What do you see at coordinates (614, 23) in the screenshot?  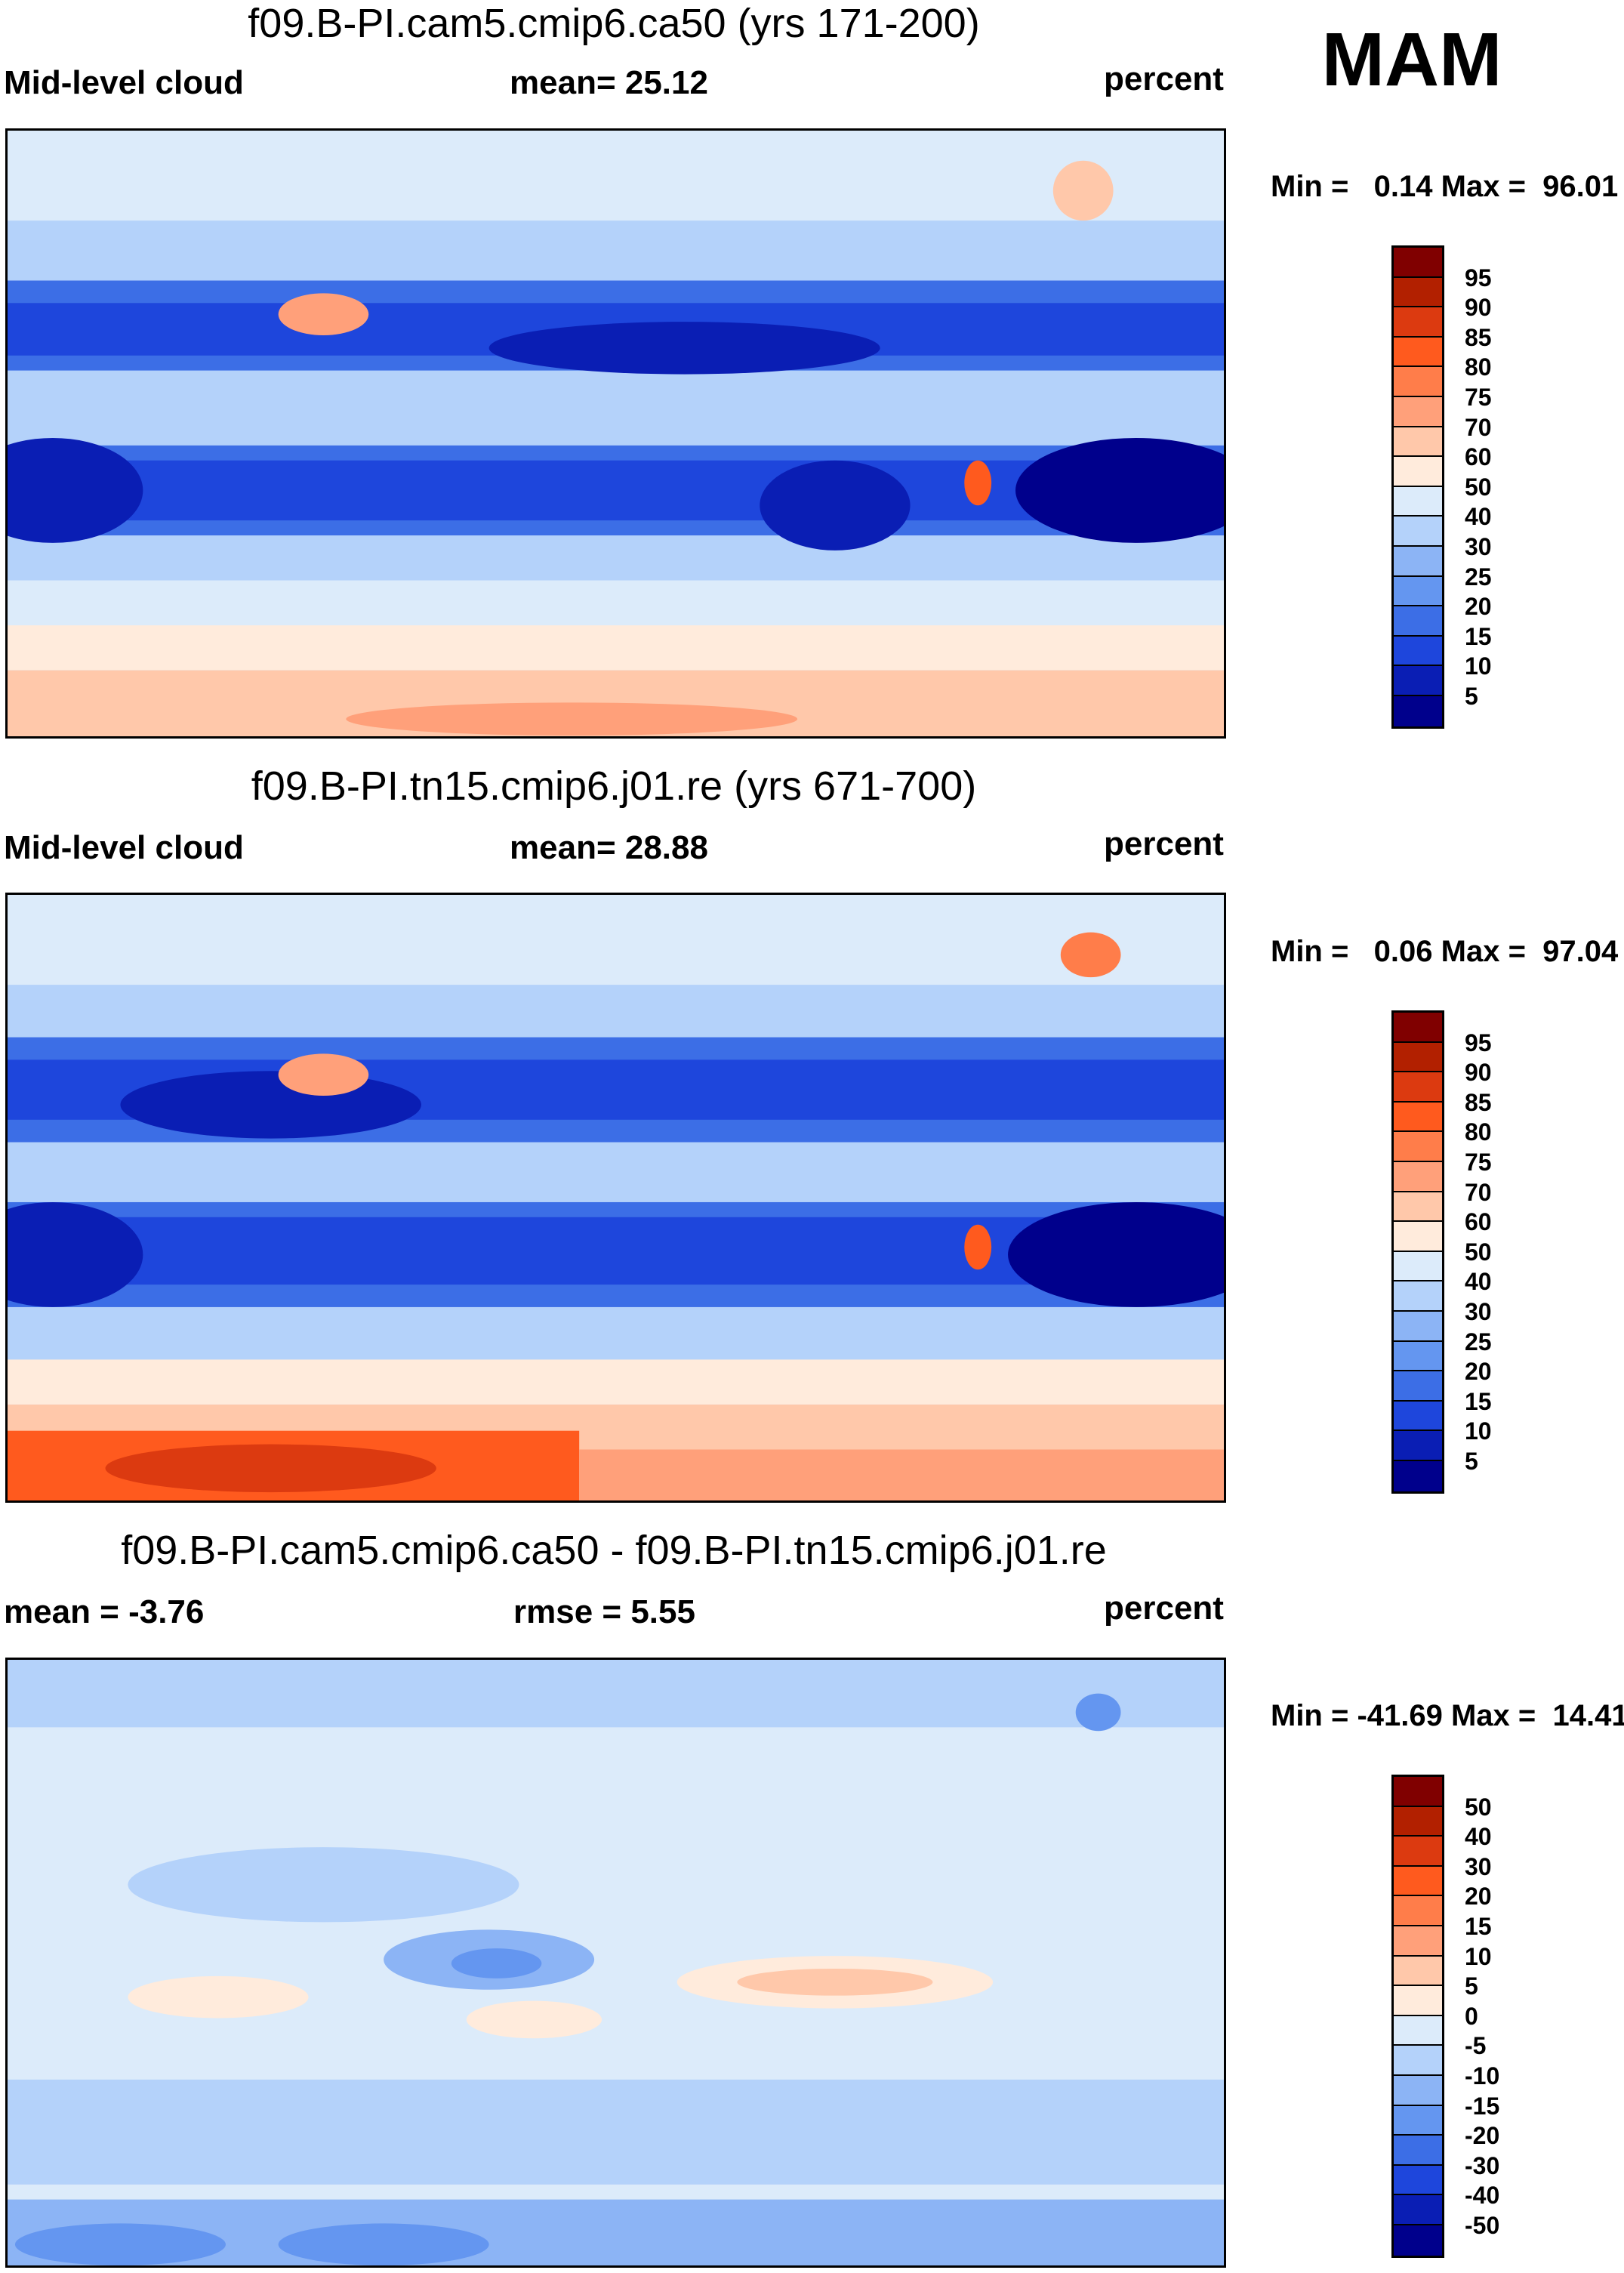 I see `panel1-title: f09.B-PI.cam5.cmip6.ca50 (yrs 171-200)` at bounding box center [614, 23].